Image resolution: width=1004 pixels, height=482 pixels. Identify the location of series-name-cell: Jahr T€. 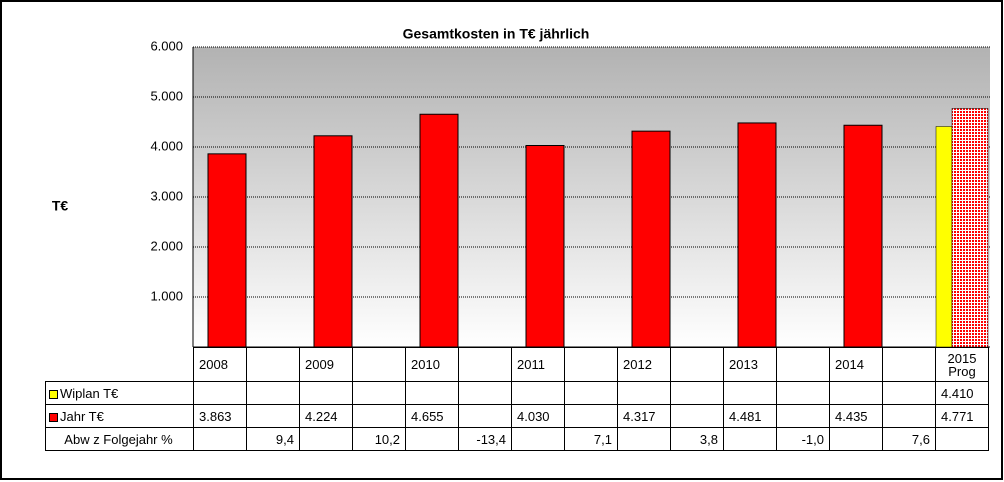
(119, 416).